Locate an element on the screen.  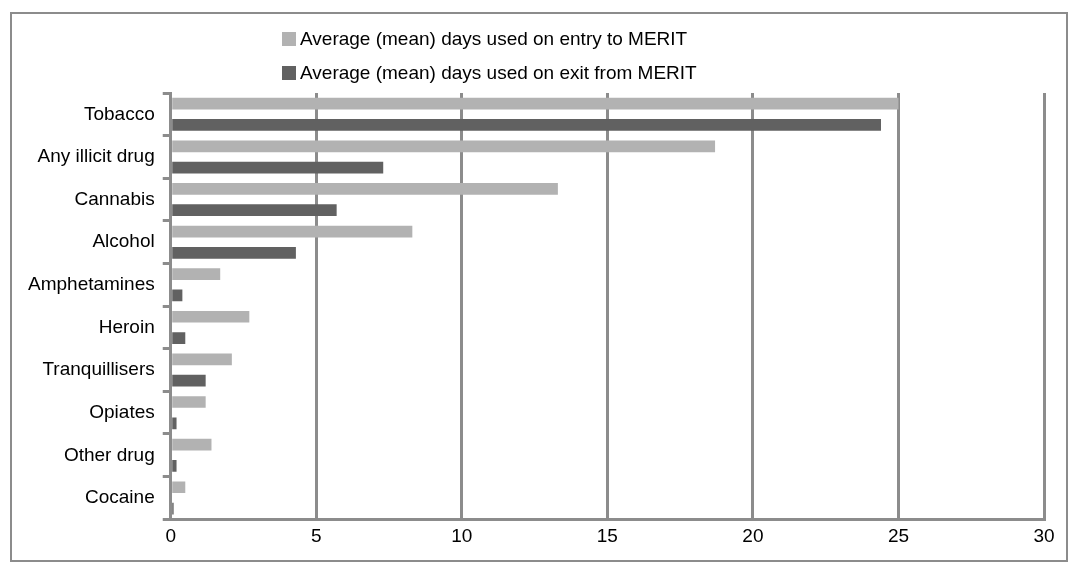
y-tick-label: Tranquillisers is located at coordinates (98, 369).